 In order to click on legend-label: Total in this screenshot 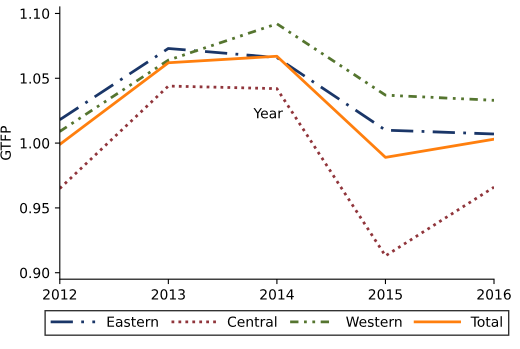, I will do `click(486, 321)`.